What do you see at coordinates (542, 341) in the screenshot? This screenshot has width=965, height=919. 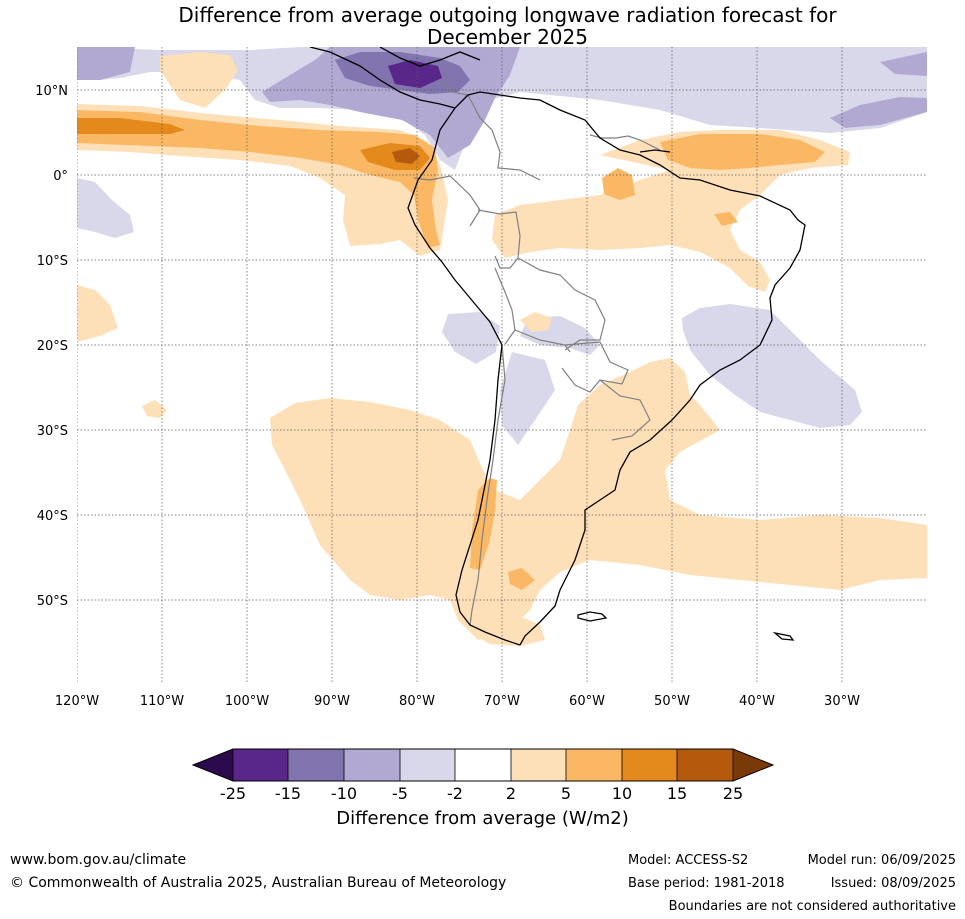 I see `border-bolivia-paraguay-argentina` at bounding box center [542, 341].